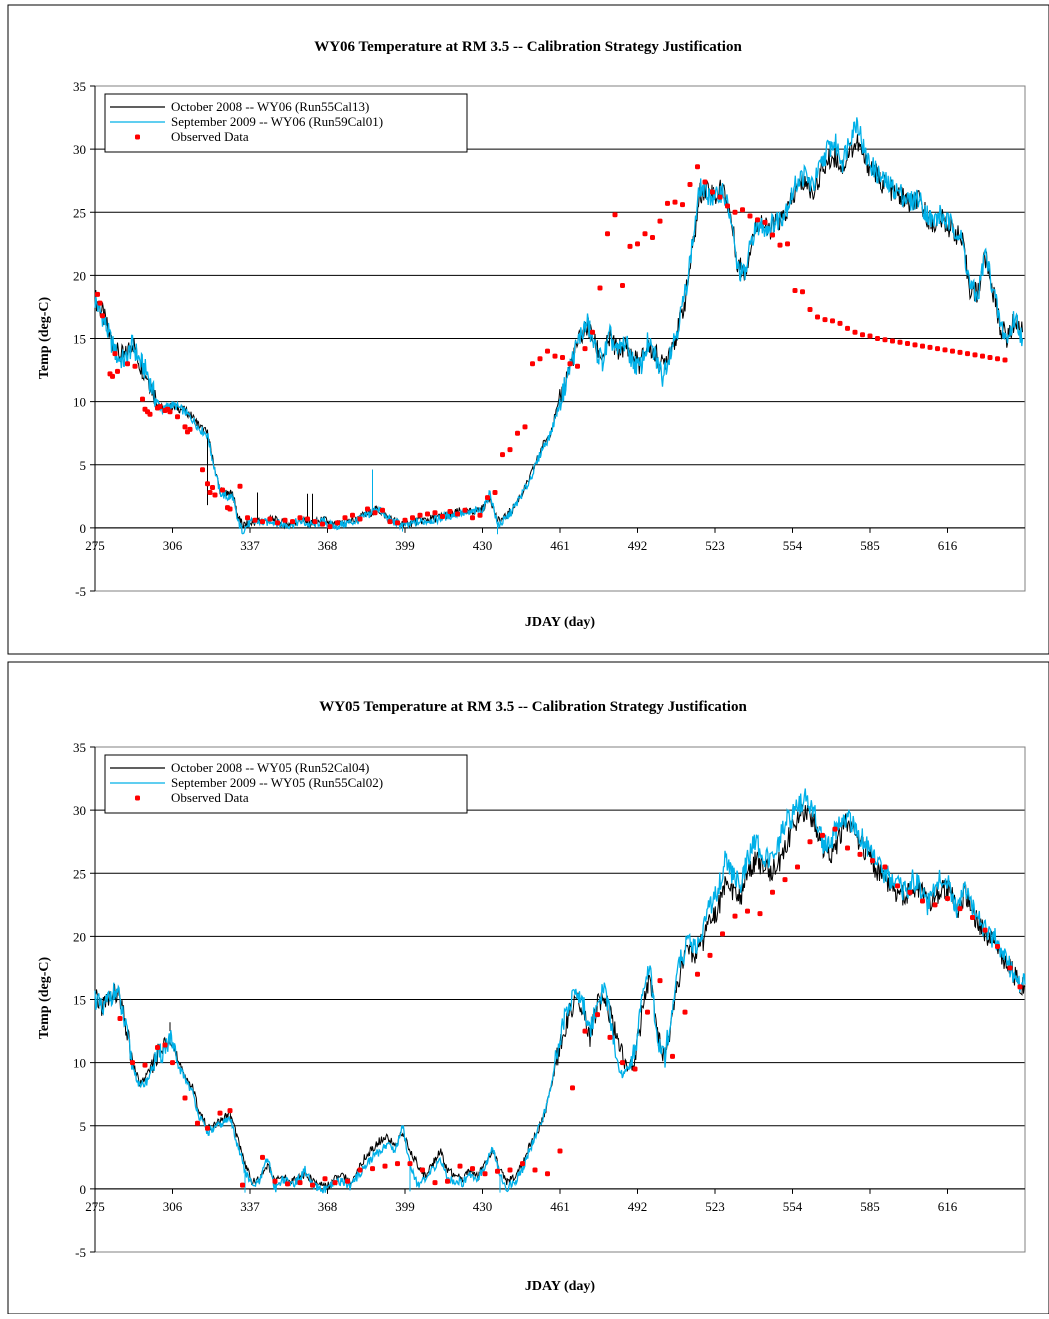  Describe the element at coordinates (79, 1000) in the screenshot. I see `y-tick-label: 15` at that location.